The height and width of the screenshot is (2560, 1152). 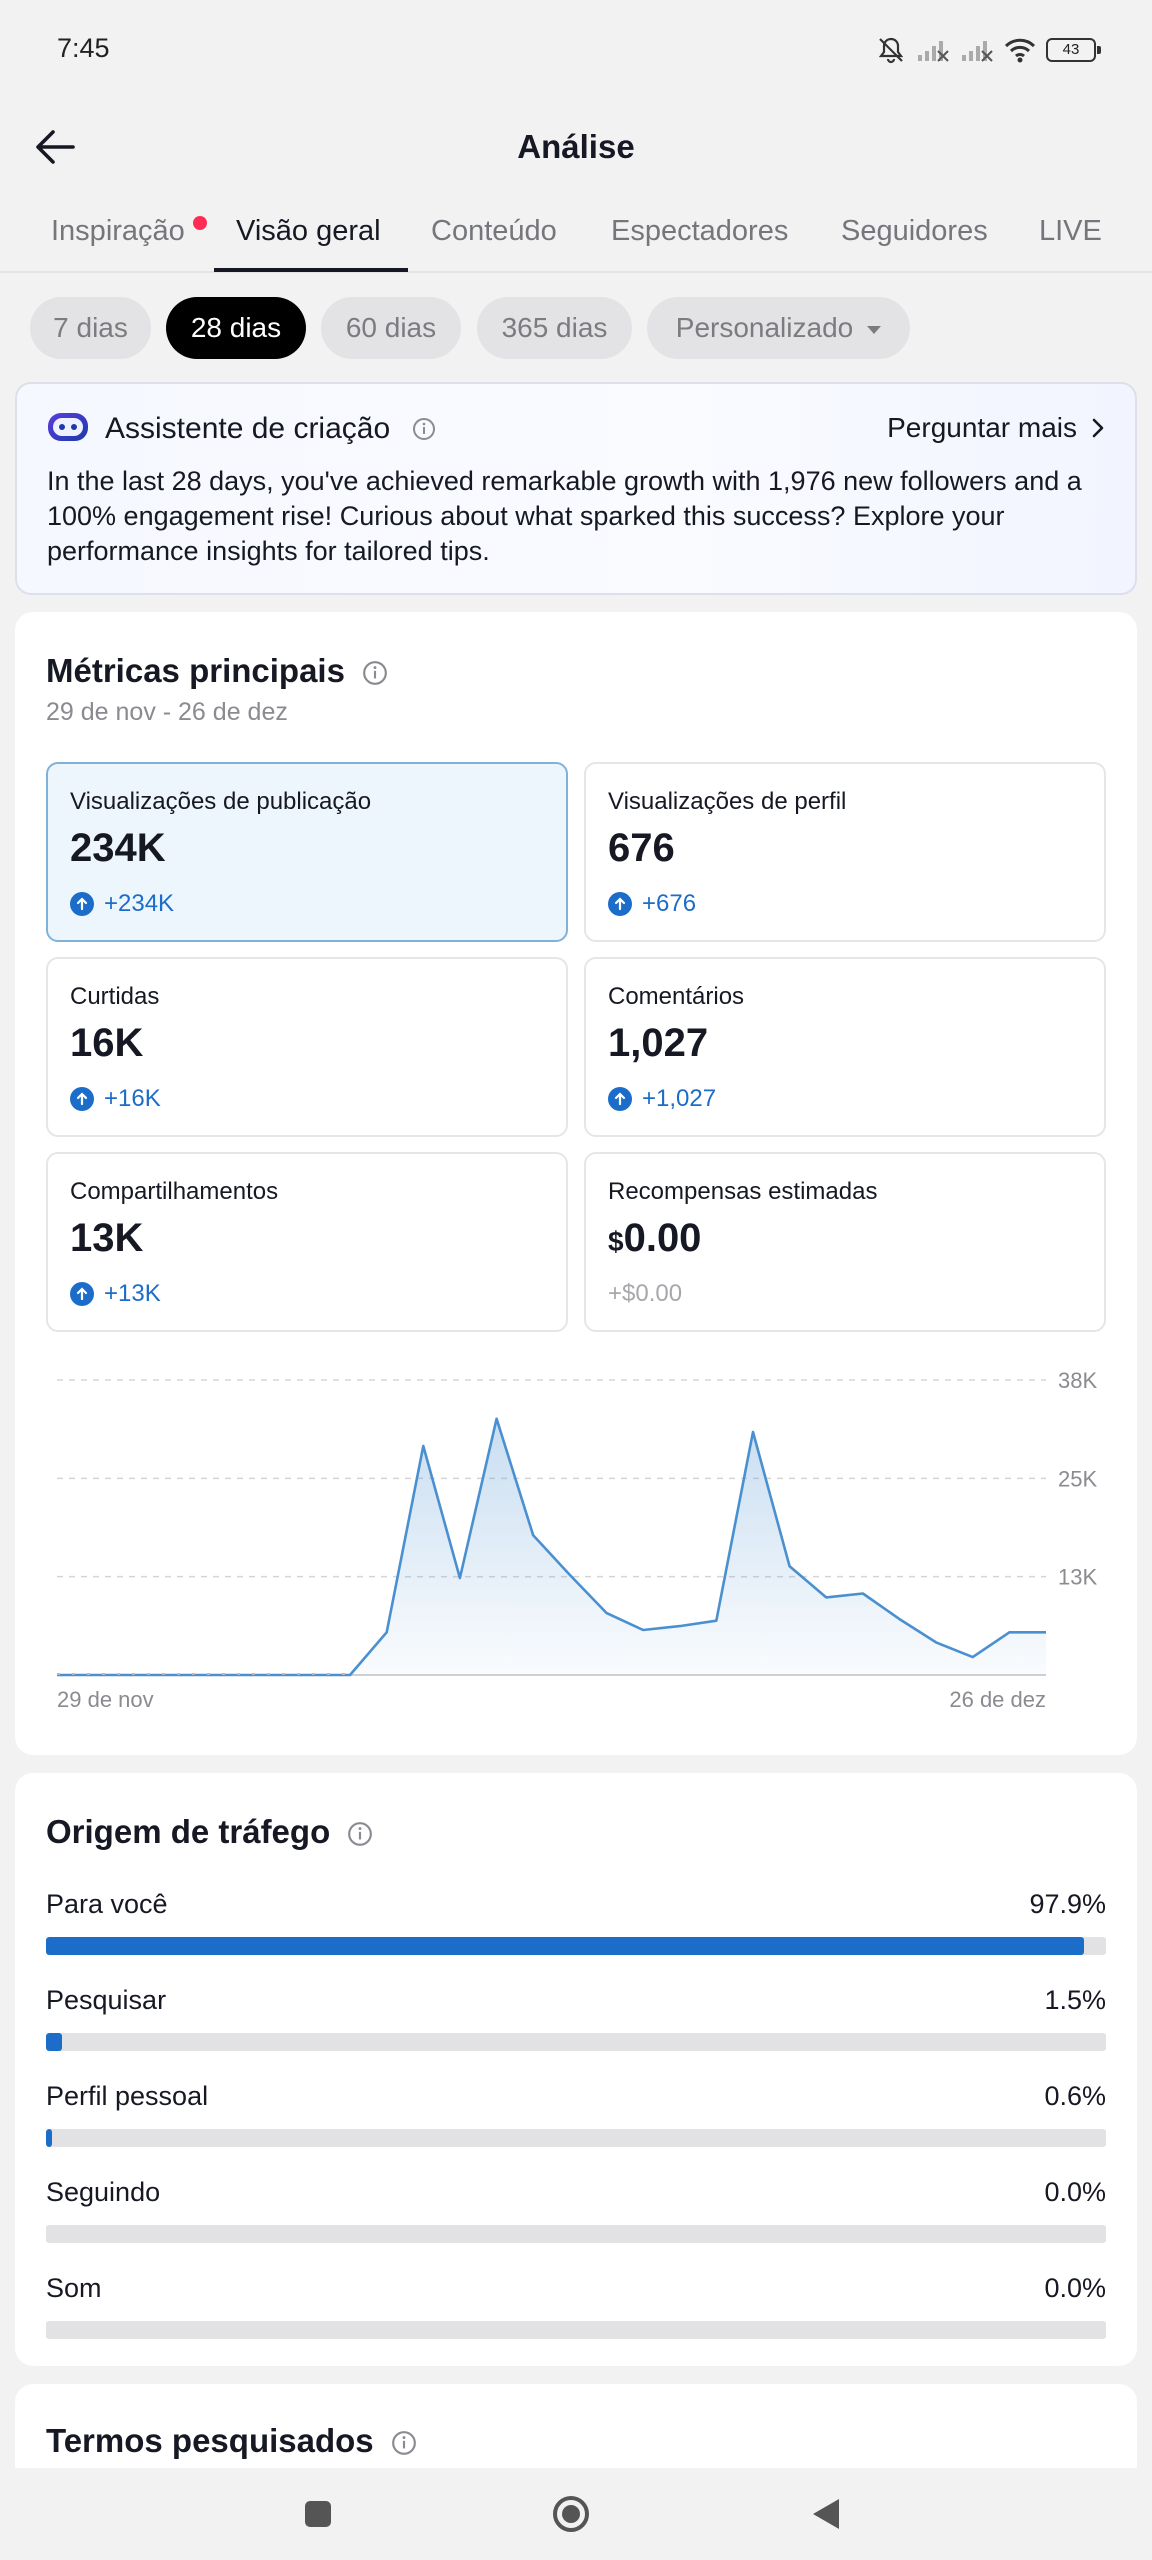 I want to click on mute-bell-icon, so click(x=891, y=50).